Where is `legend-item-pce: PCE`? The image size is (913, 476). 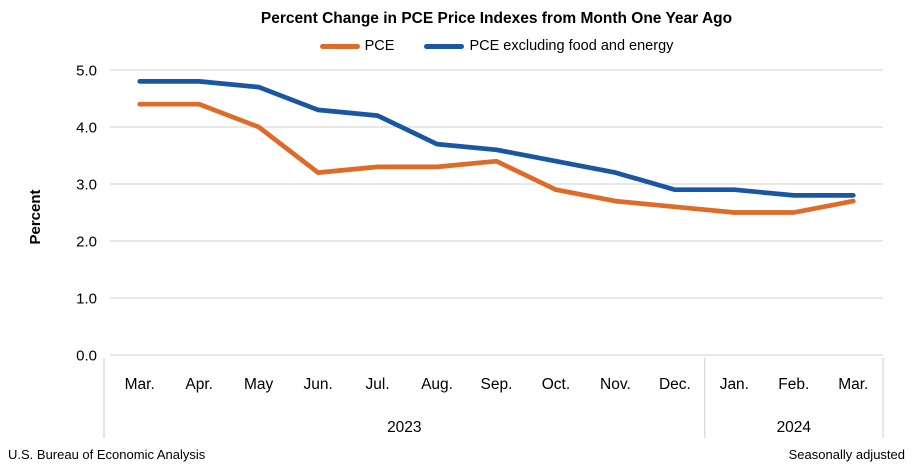 legend-item-pce: PCE is located at coordinates (357, 46).